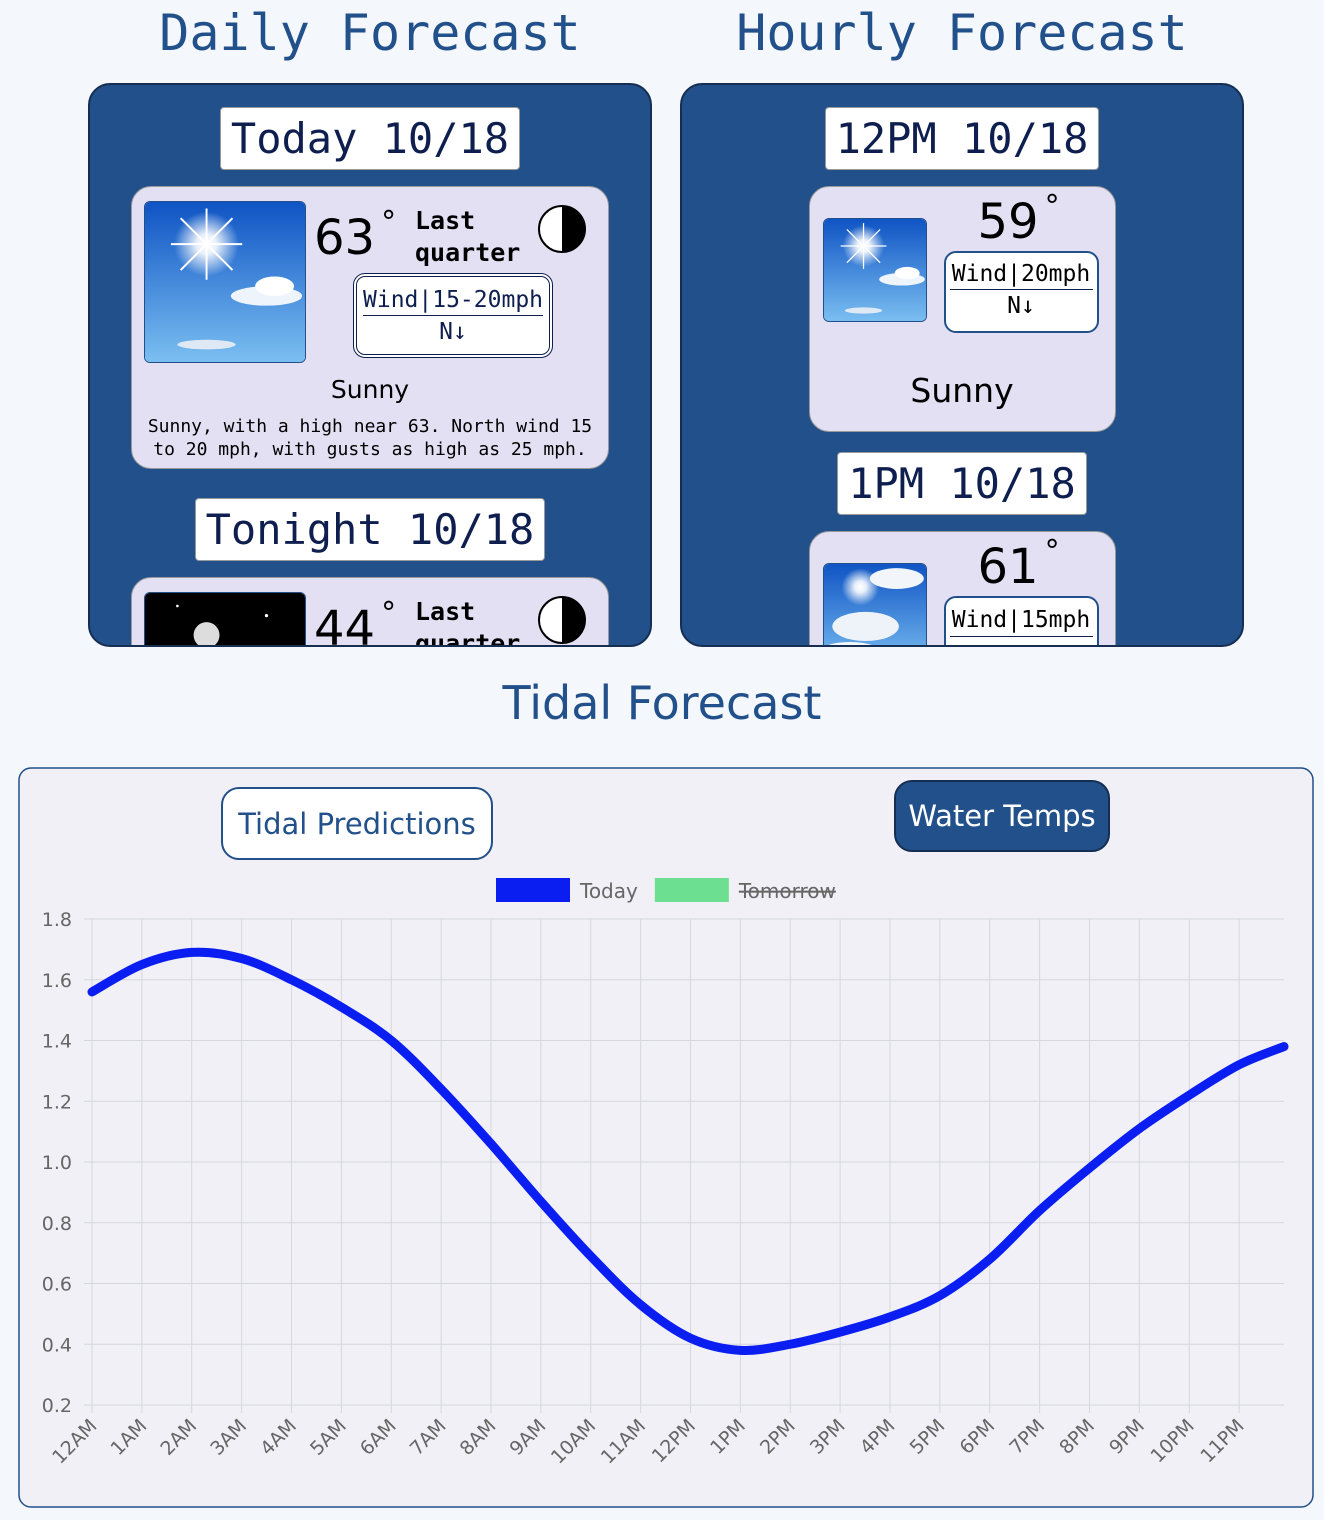  I want to click on temperature: 59 °, so click(1019, 219).